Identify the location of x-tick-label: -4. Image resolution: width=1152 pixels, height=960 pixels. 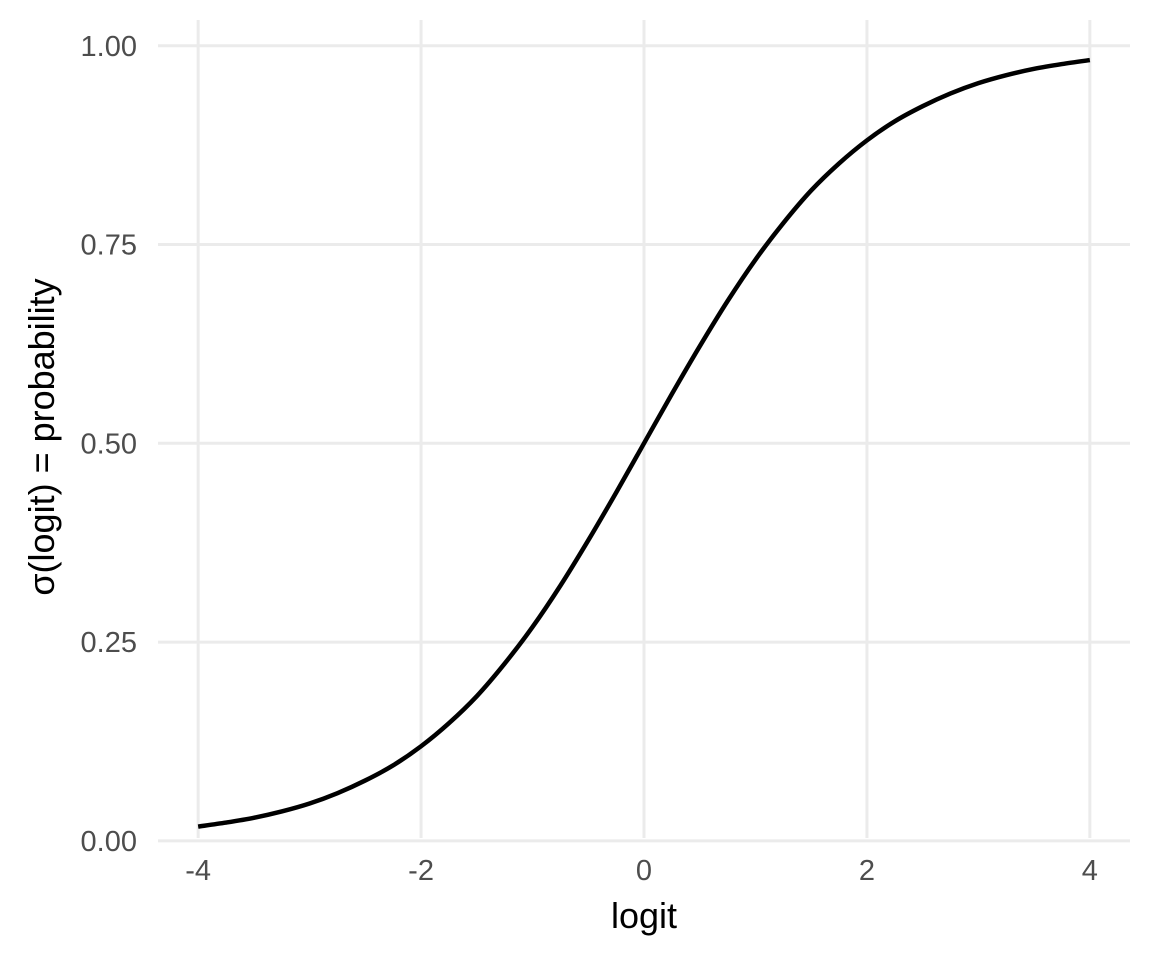
(198, 871).